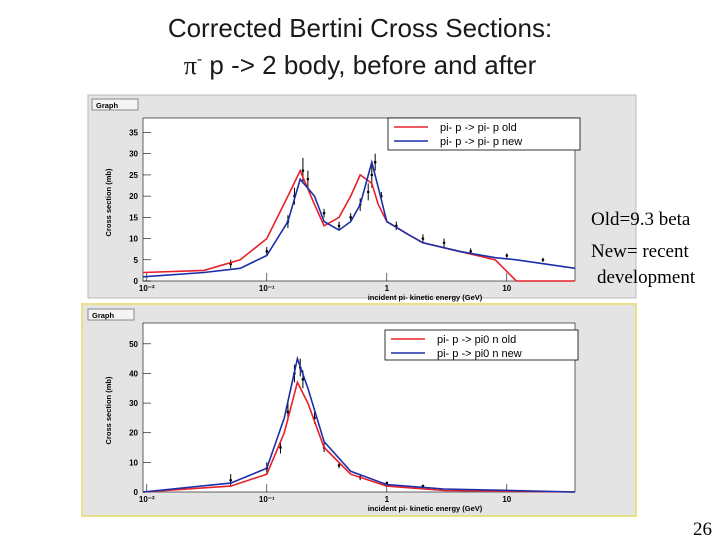 Image resolution: width=720 pixels, height=540 pixels. I want to click on note: New= recent, so click(640, 251).